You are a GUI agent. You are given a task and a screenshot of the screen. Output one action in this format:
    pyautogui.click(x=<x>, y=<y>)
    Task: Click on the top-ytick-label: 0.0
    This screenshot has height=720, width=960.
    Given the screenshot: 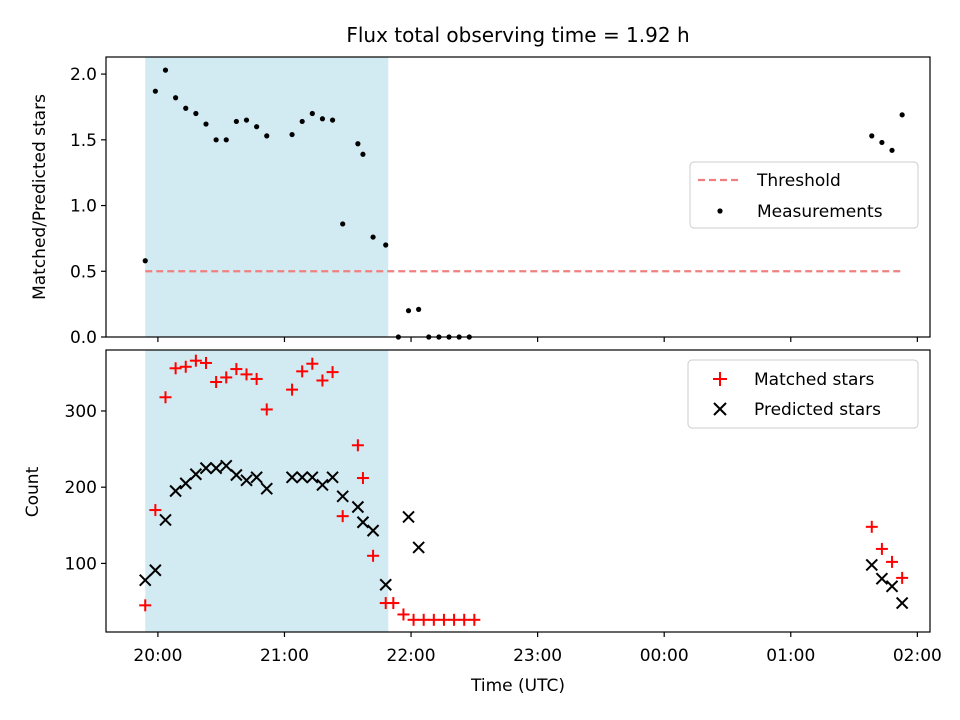 What is the action you would take?
    pyautogui.click(x=83, y=338)
    